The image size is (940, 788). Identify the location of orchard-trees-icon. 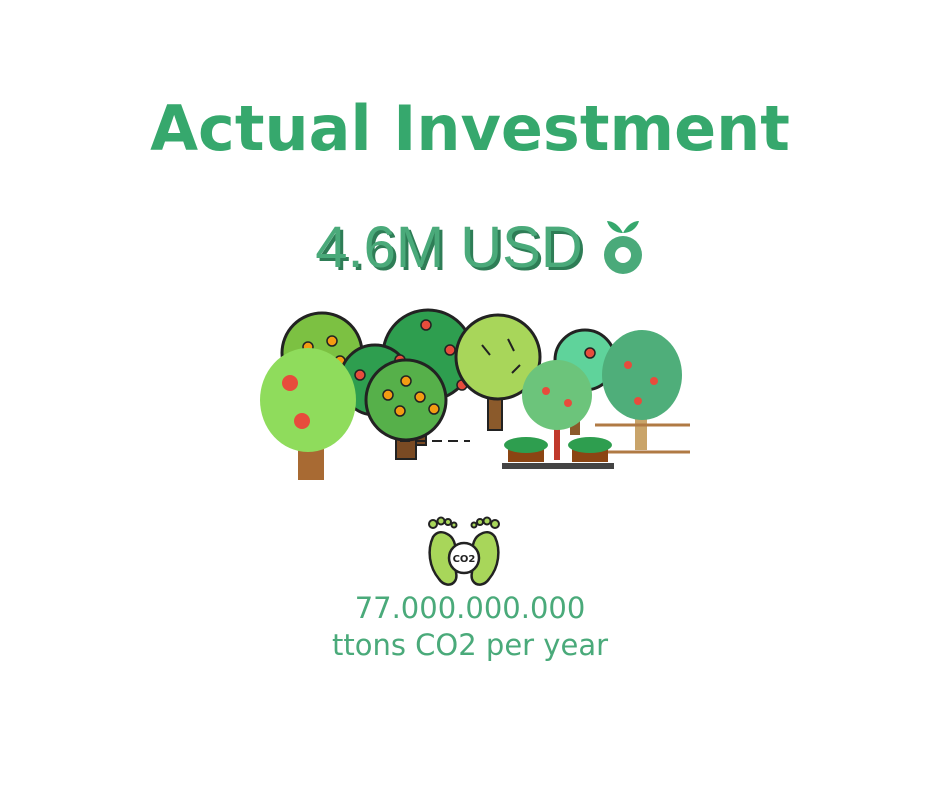
(475, 394).